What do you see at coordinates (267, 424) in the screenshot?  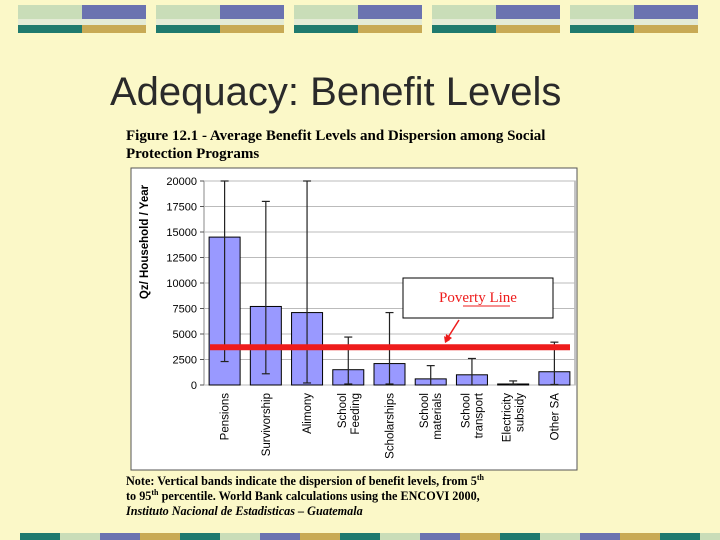 I see `x-label-1: Survivorship` at bounding box center [267, 424].